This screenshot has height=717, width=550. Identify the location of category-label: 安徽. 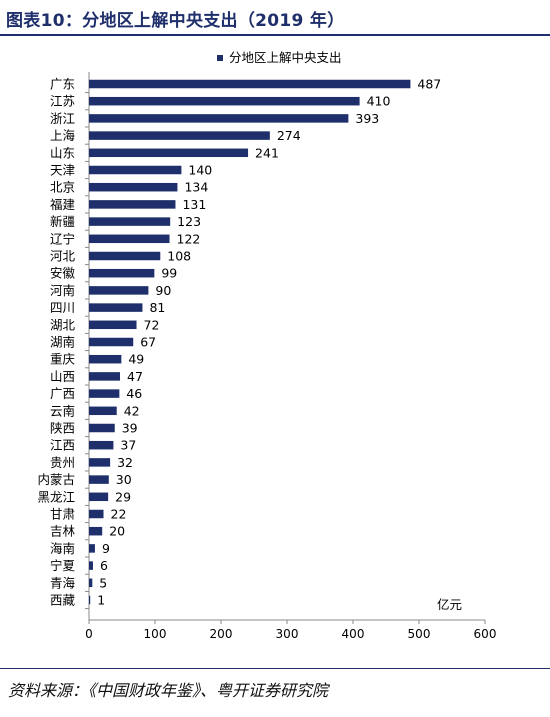
(63, 273).